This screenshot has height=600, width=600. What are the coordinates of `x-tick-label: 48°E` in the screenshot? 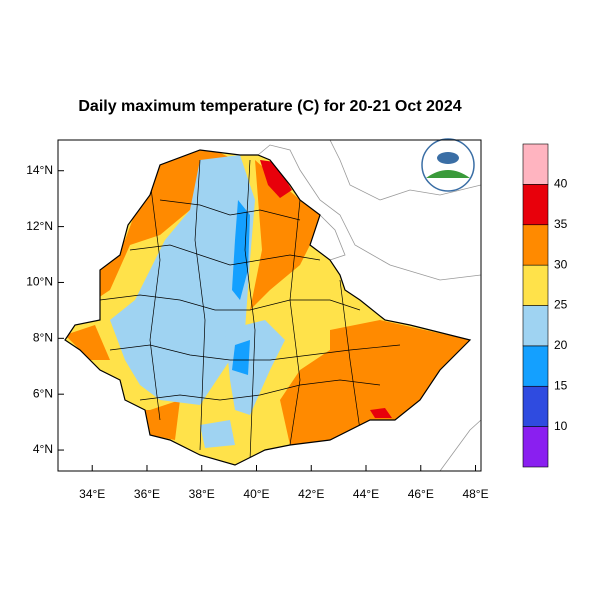 It's located at (475, 494).